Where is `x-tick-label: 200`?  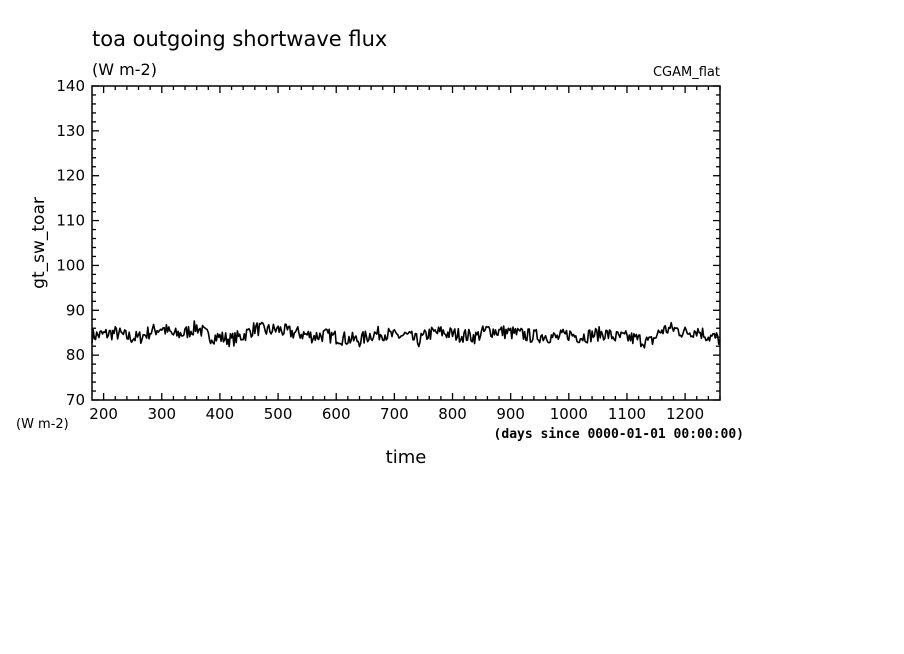
x-tick-label: 200 is located at coordinates (103, 414).